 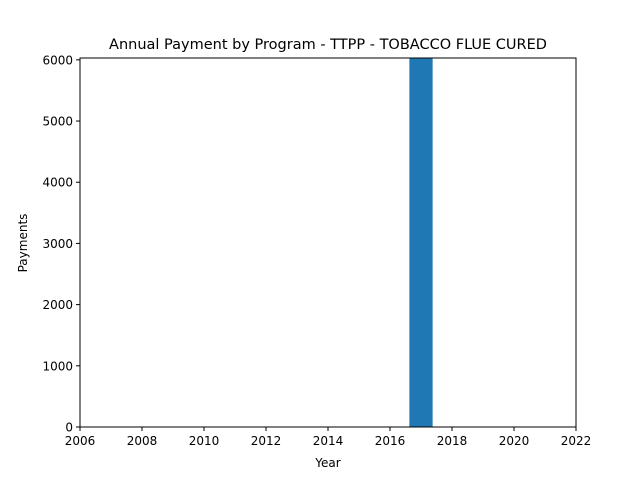 I want to click on x-axis-ticks: 2006 2008 2010 2012 2014 2016 2018 2020 2022, so click(x=328, y=437).